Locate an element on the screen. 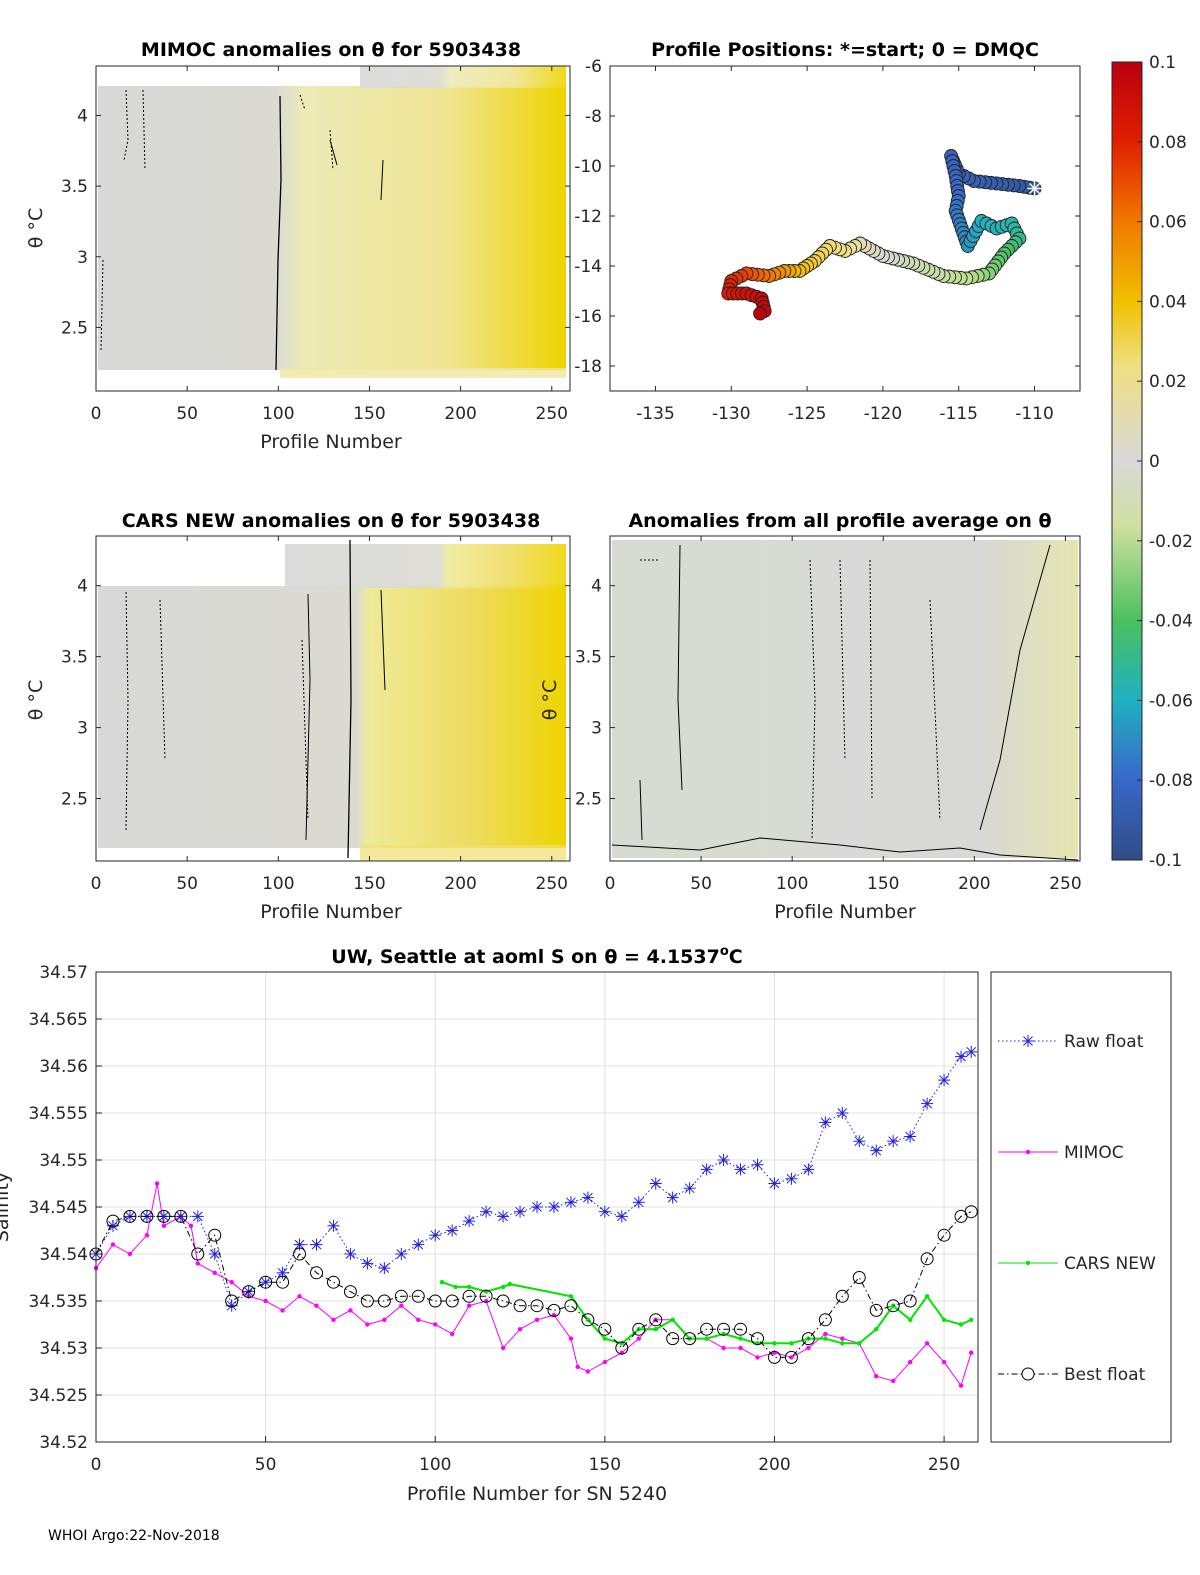 Image resolution: width=1200 pixels, height=1575 pixels. legend: Raw float MIMOC CARS NEW Best float is located at coordinates (1081, 1207).